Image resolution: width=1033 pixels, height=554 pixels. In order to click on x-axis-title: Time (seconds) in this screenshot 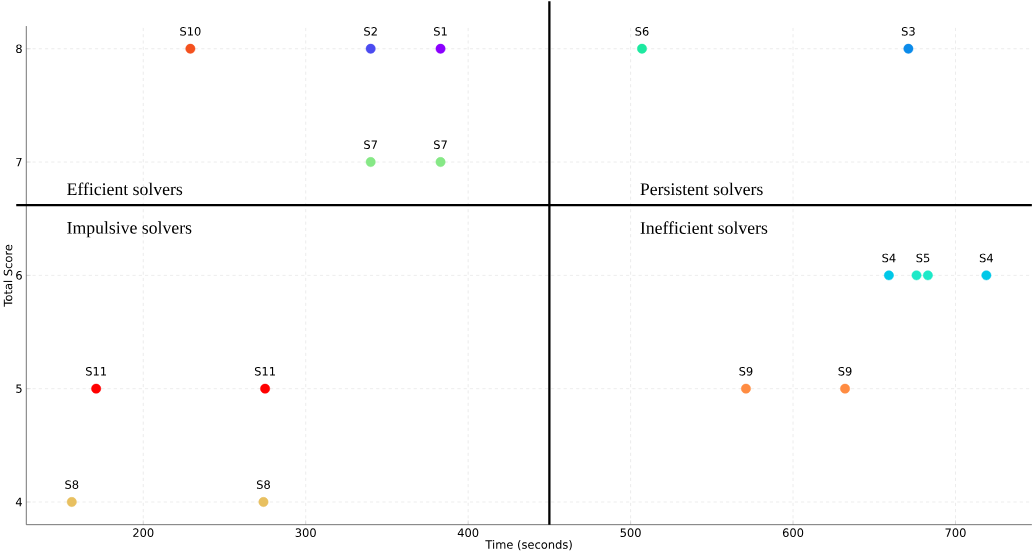, I will do `click(528, 545)`.